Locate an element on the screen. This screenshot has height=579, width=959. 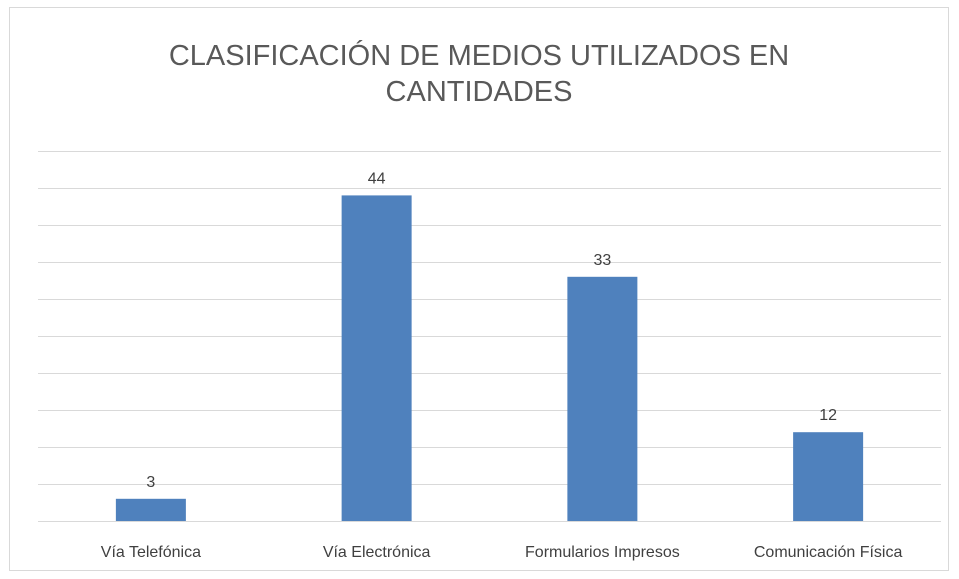
value-label: 33 is located at coordinates (602, 260).